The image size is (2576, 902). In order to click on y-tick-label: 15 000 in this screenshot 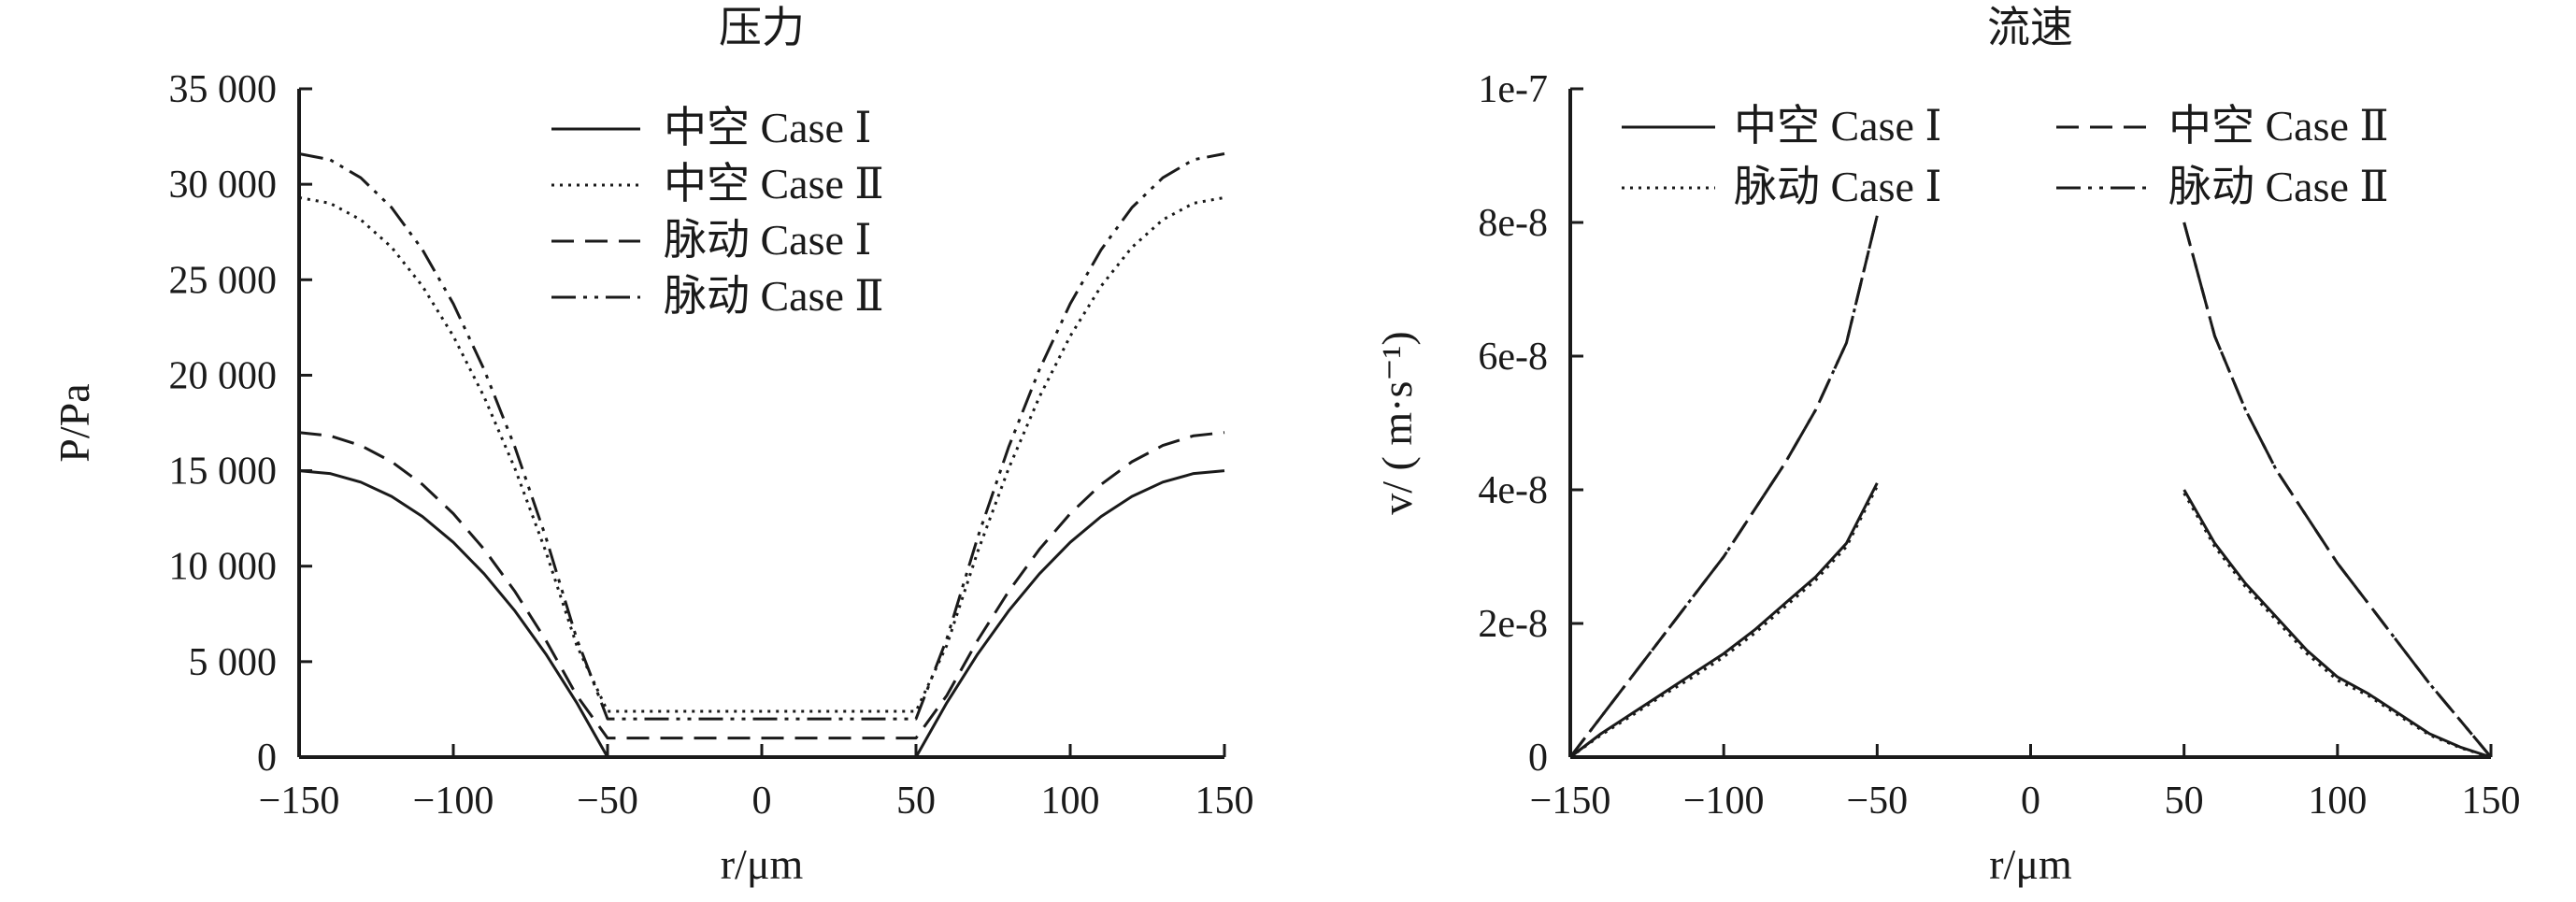, I will do `click(223, 472)`.